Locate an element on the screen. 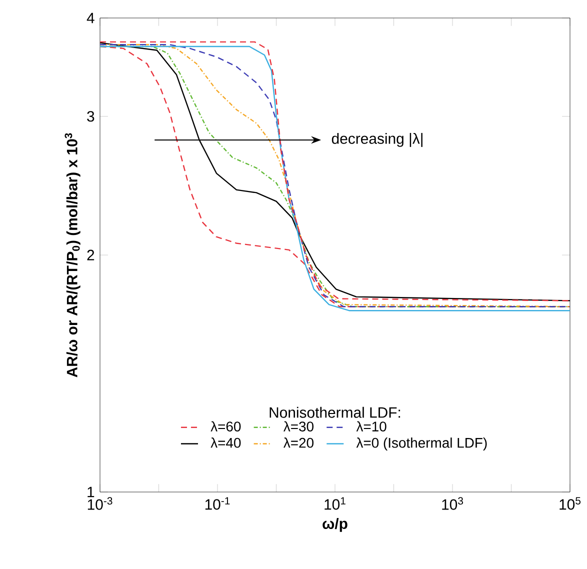 The height and width of the screenshot is (569, 587). y-tick-label: 2 is located at coordinates (90, 255).